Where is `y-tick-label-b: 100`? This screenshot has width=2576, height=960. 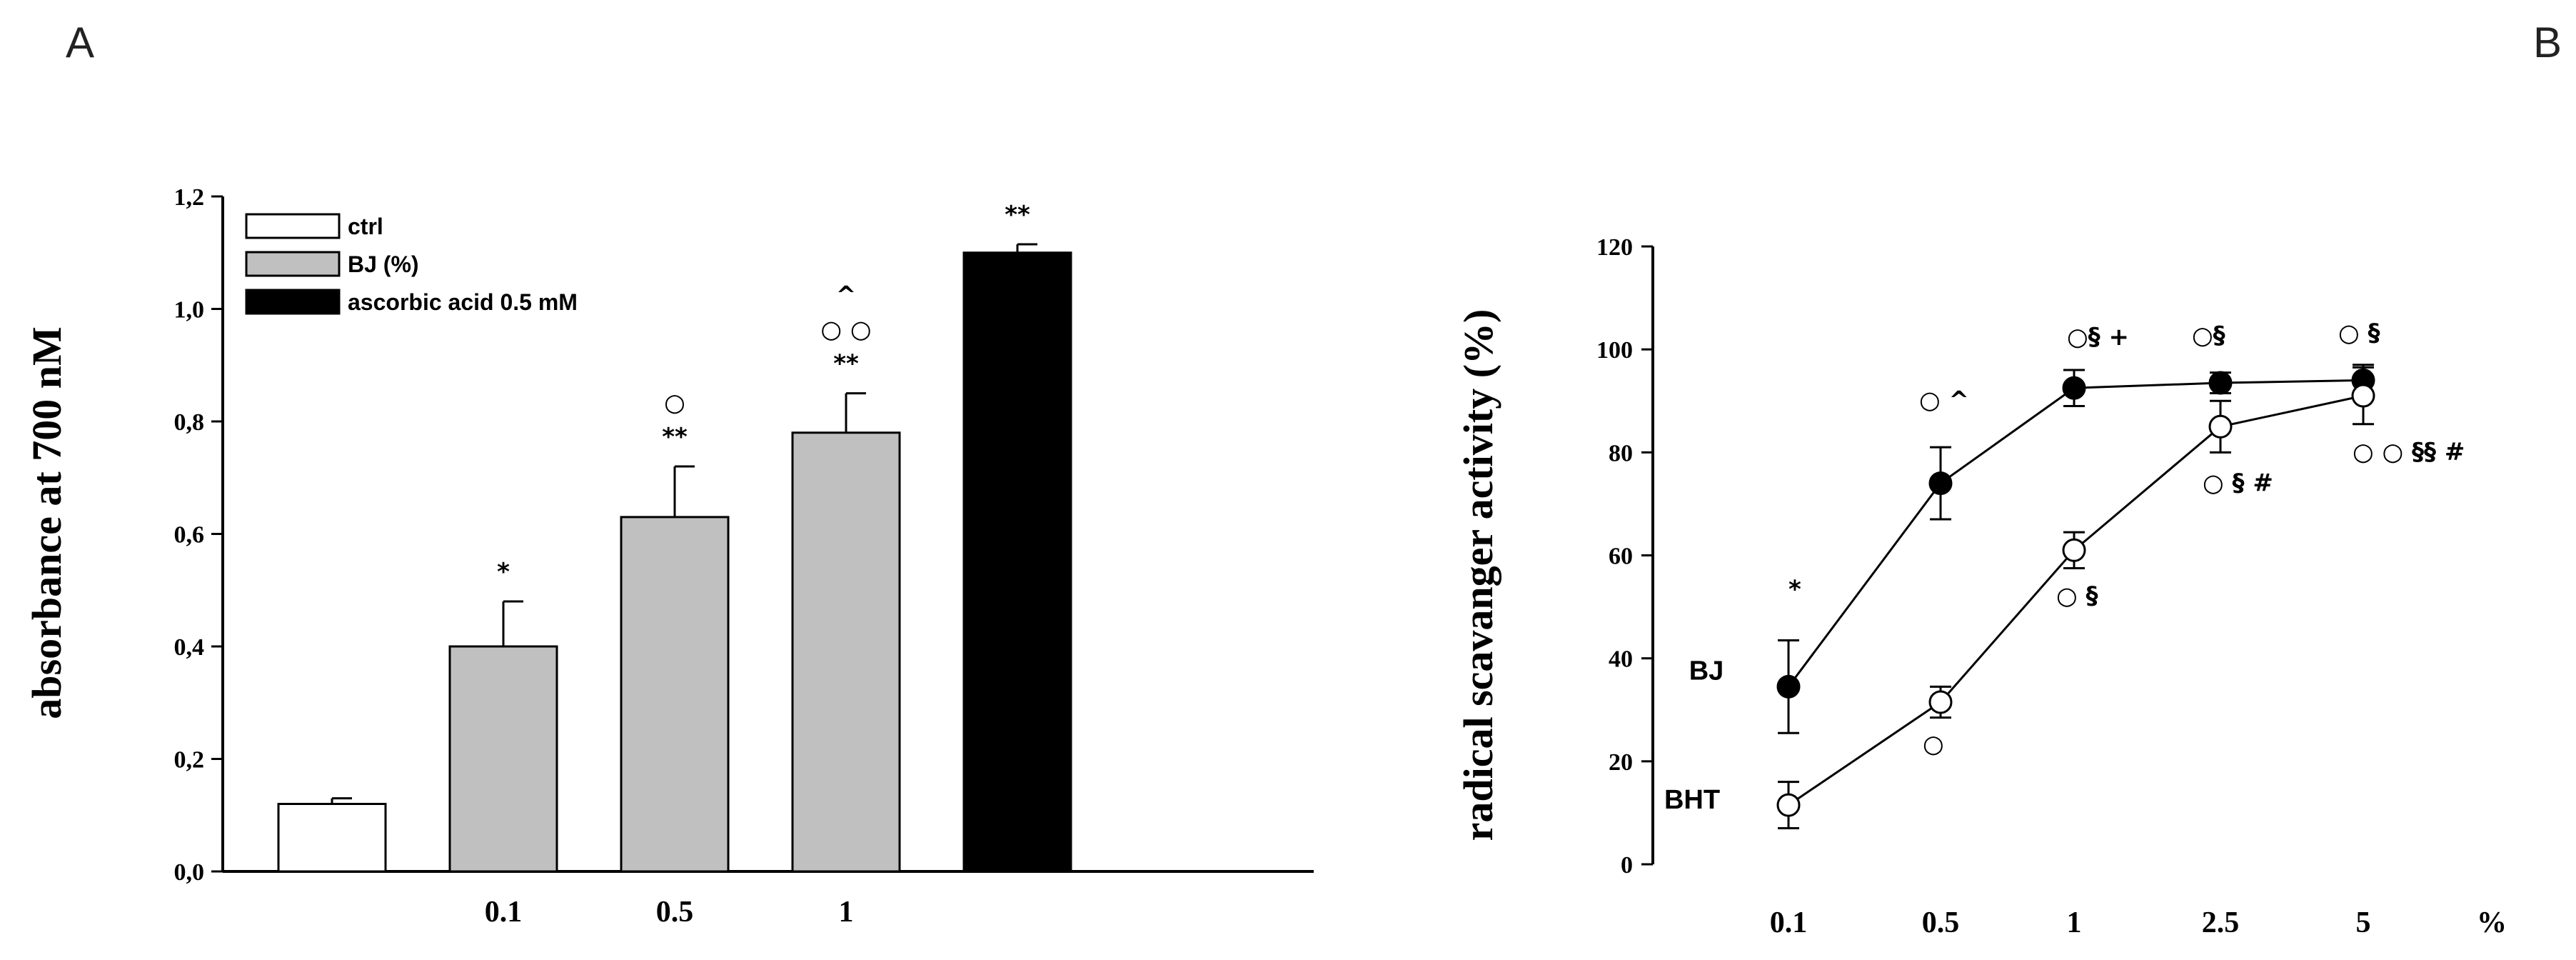
y-tick-label-b: 100 is located at coordinates (1615, 350).